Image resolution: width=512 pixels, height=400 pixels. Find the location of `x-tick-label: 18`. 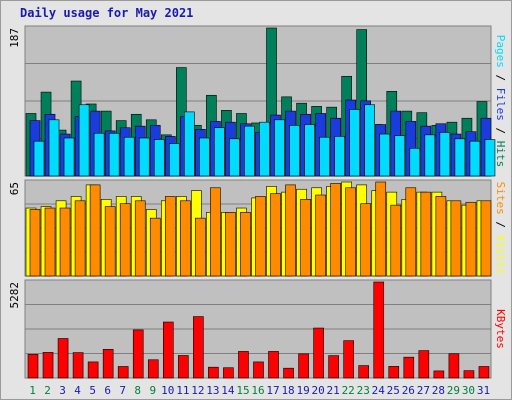

x-tick-label: 18 is located at coordinates (287, 390).